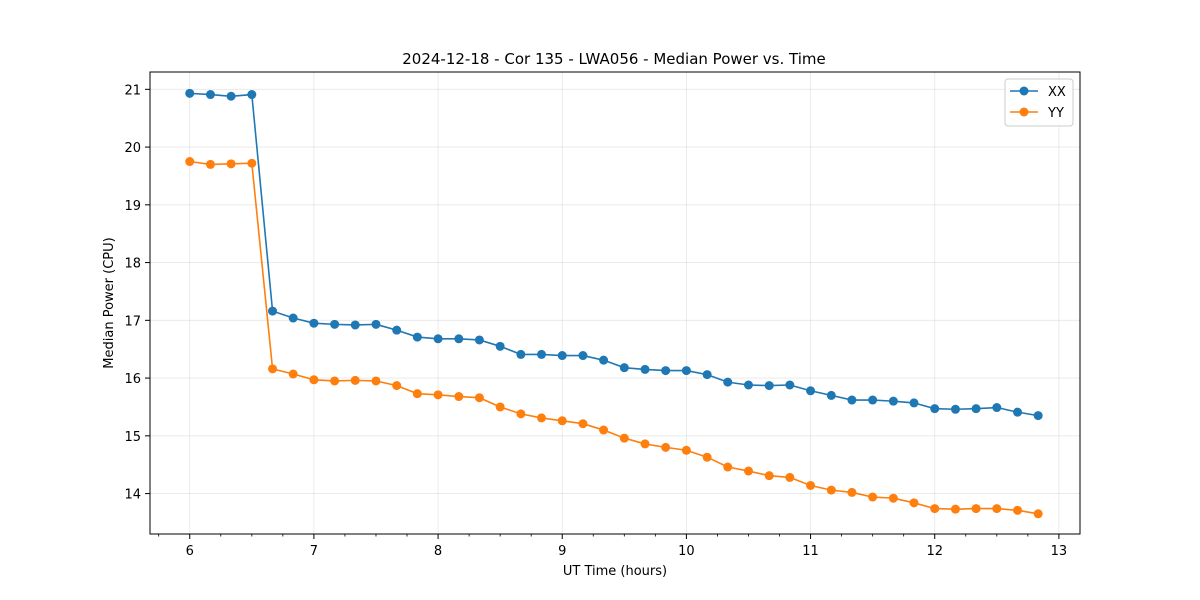 The width and height of the screenshot is (1200, 600). What do you see at coordinates (615, 571) in the screenshot?
I see `x-axis-label: UT Time (hours)` at bounding box center [615, 571].